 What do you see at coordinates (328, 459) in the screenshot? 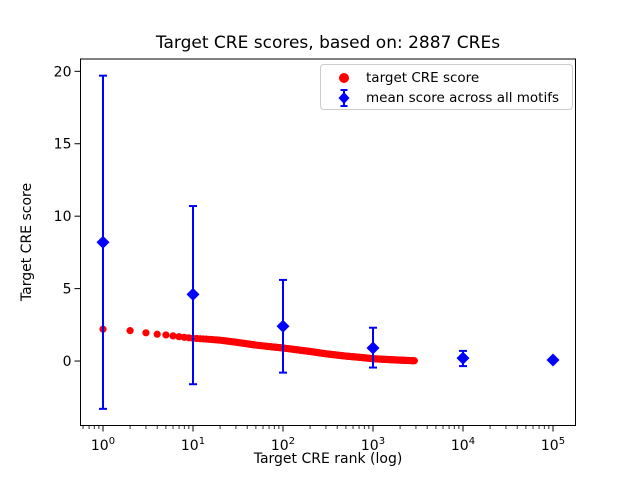
I see `x-axis-label: Target CRE rank (log)` at bounding box center [328, 459].